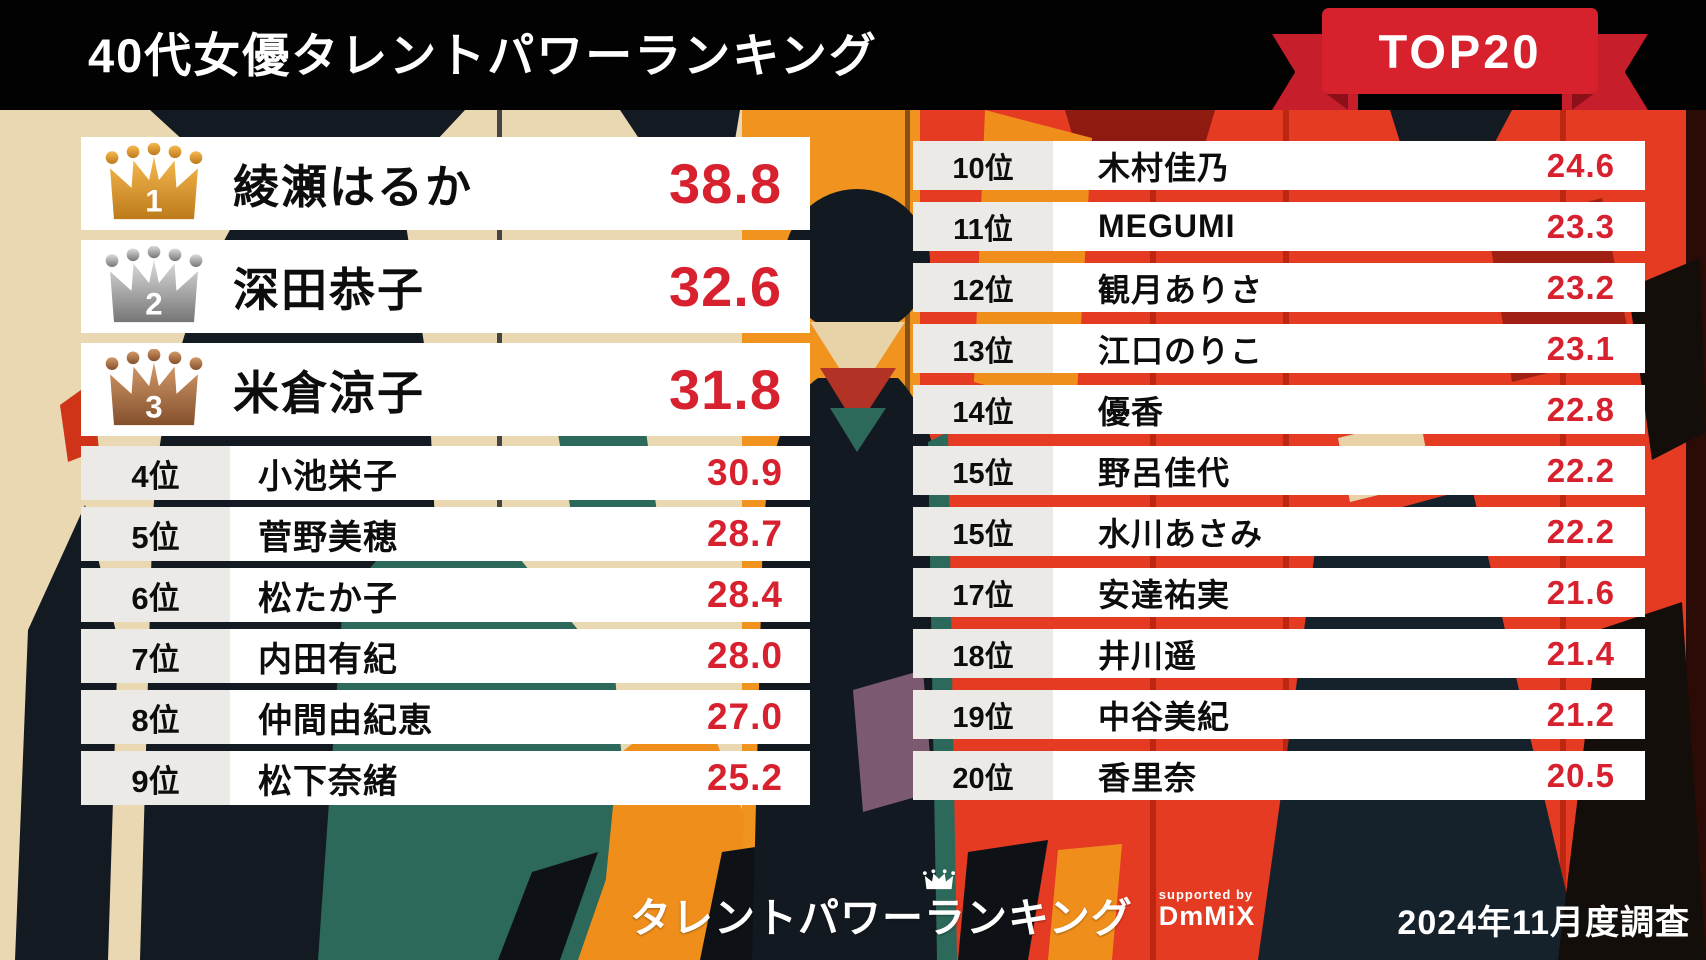  I want to click on sponsor-brand: DmMiX, so click(1207, 916).